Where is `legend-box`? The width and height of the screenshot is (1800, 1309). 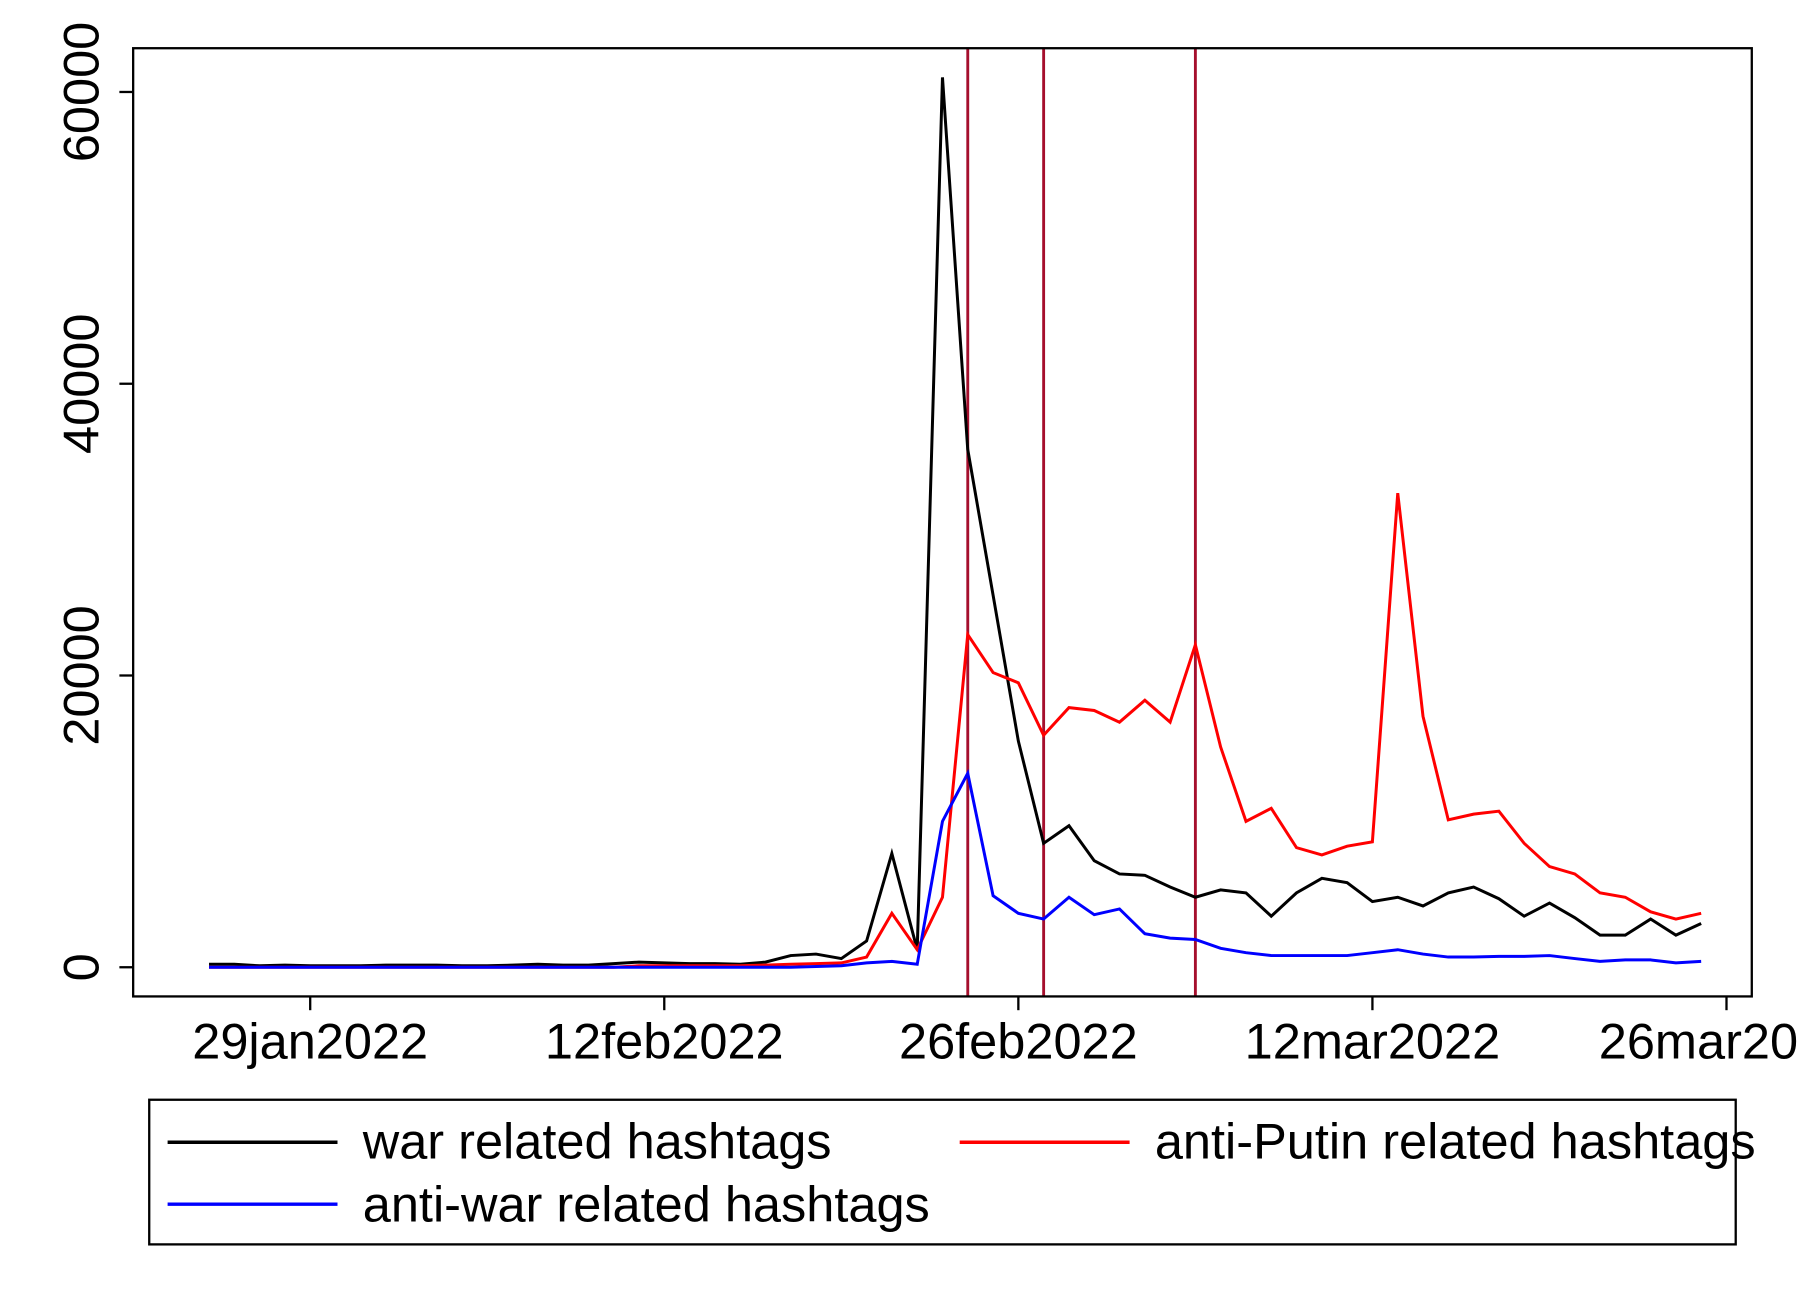 legend-box is located at coordinates (942, 1172).